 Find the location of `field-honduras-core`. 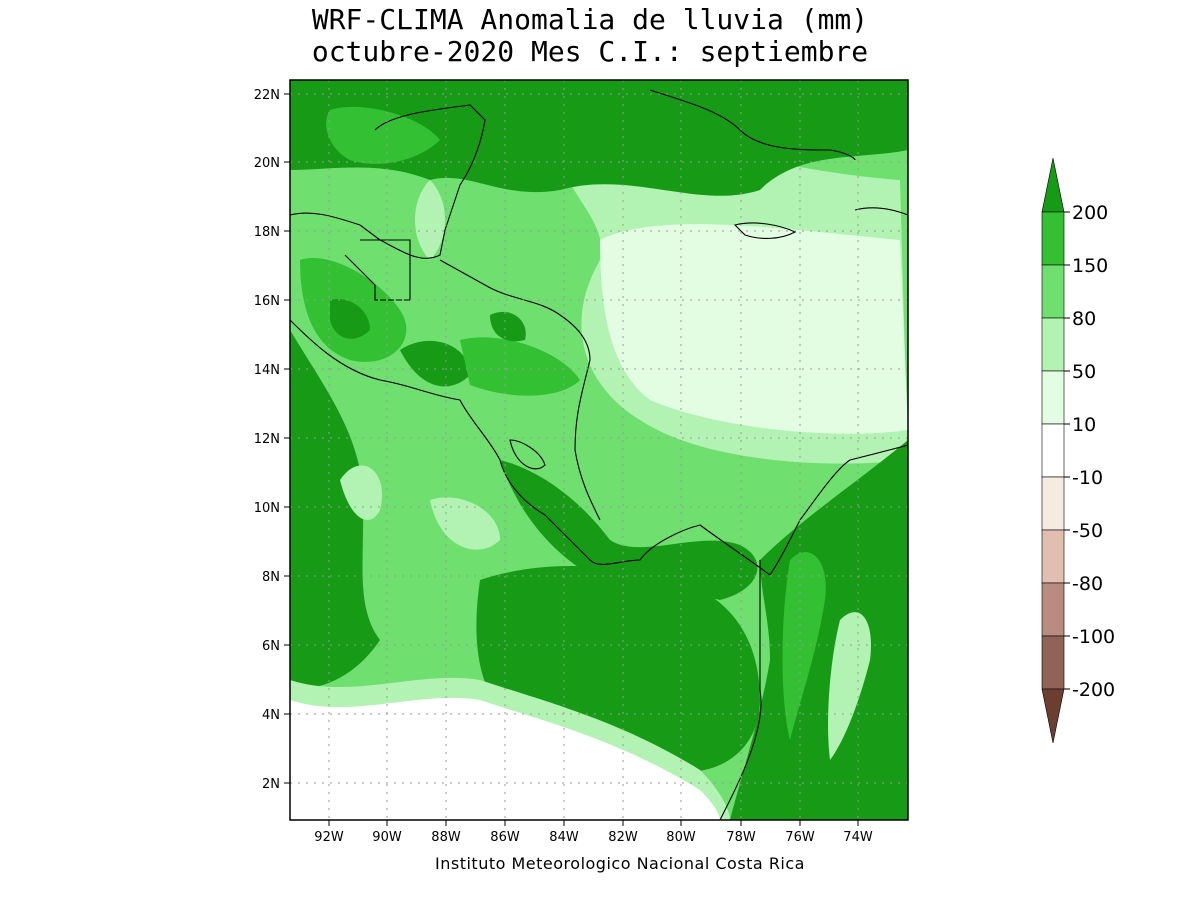

field-honduras-core is located at coordinates (435, 363).